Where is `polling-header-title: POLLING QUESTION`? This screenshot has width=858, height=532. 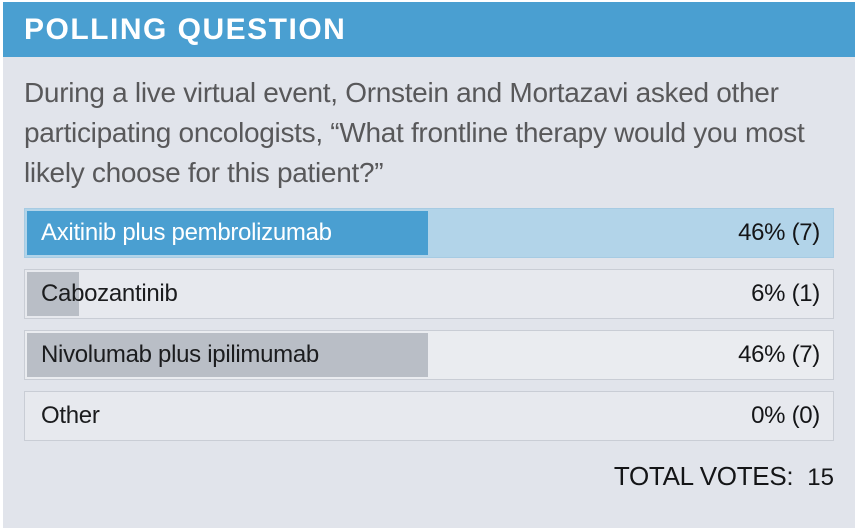
polling-header-title: POLLING QUESTION is located at coordinates (185, 29).